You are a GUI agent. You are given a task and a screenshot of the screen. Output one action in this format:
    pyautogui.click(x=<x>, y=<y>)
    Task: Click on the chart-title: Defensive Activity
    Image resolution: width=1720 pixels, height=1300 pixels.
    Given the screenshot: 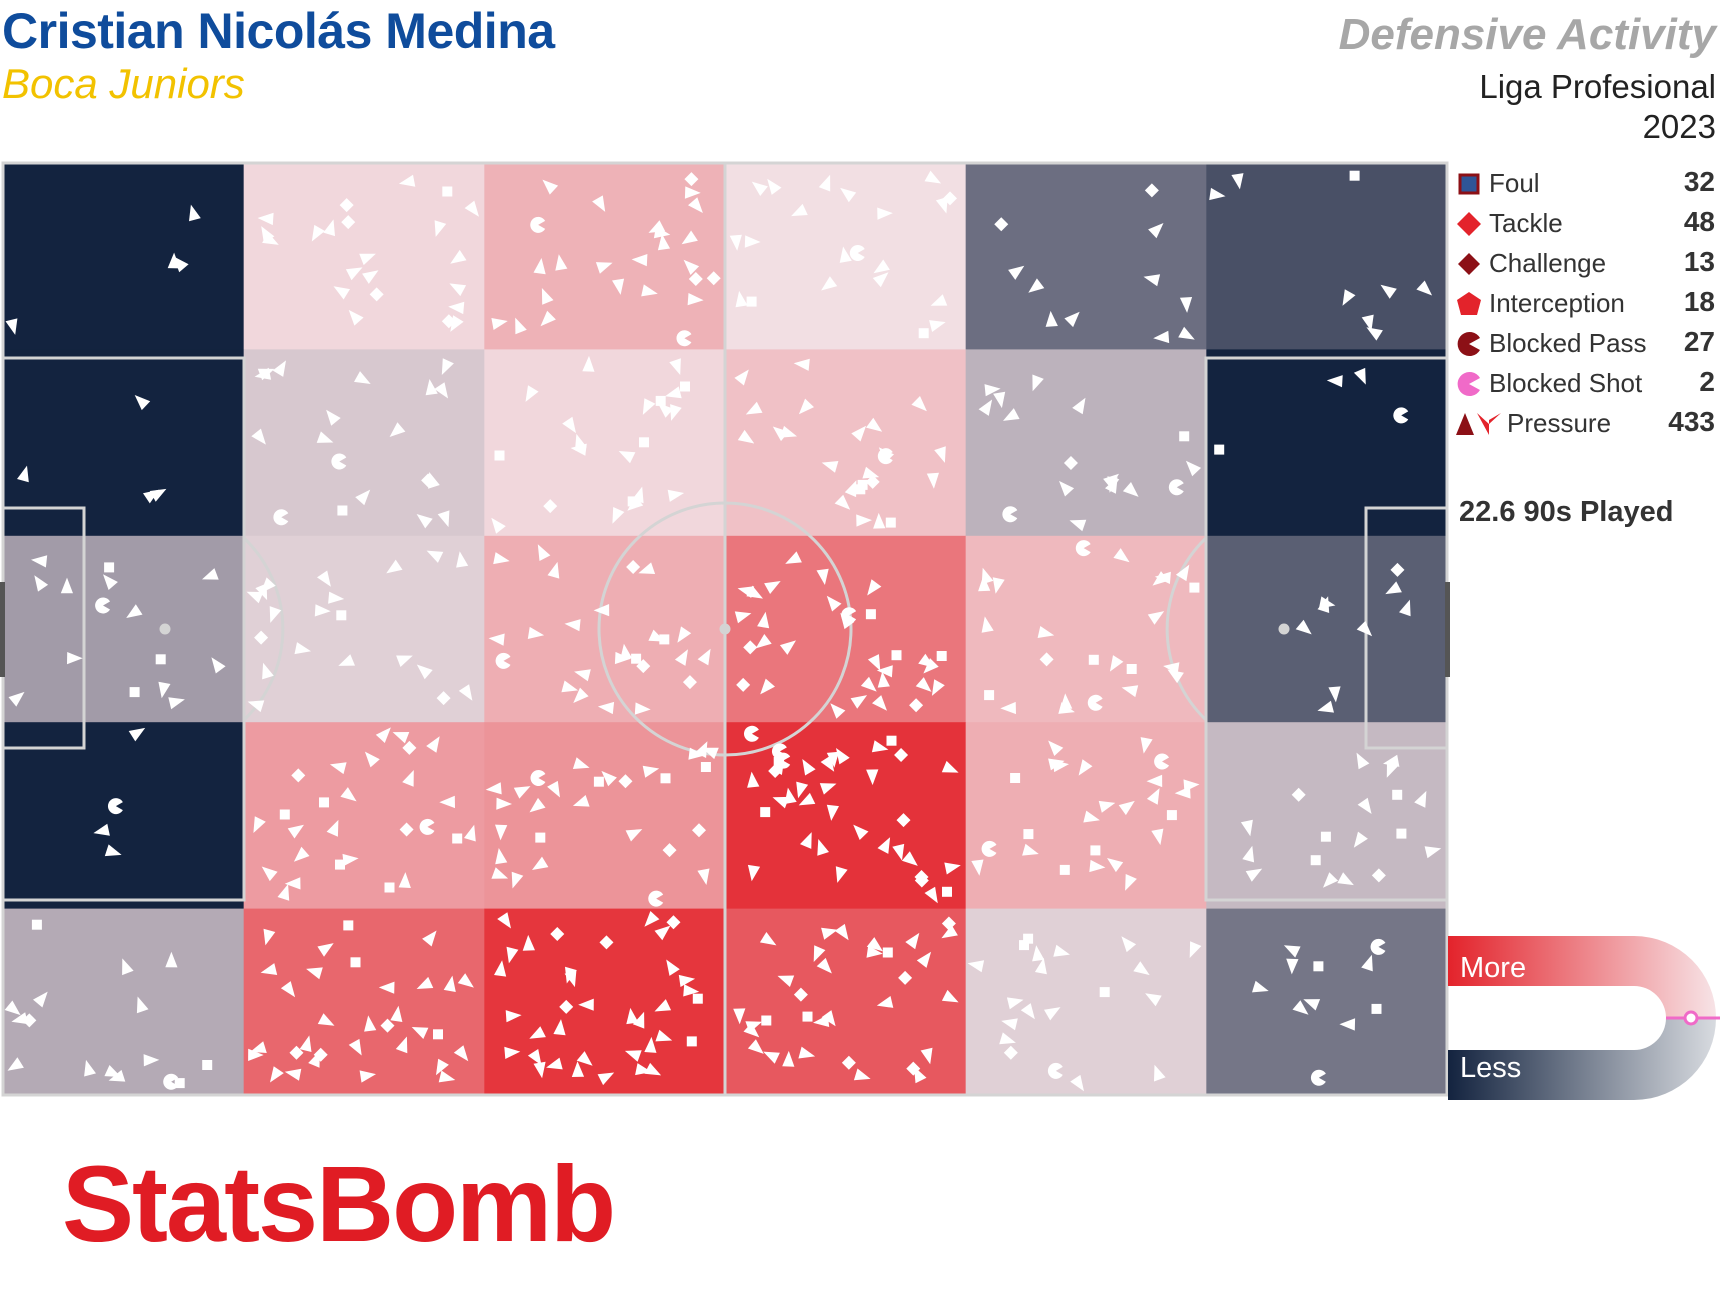 What is the action you would take?
    pyautogui.click(x=1527, y=34)
    